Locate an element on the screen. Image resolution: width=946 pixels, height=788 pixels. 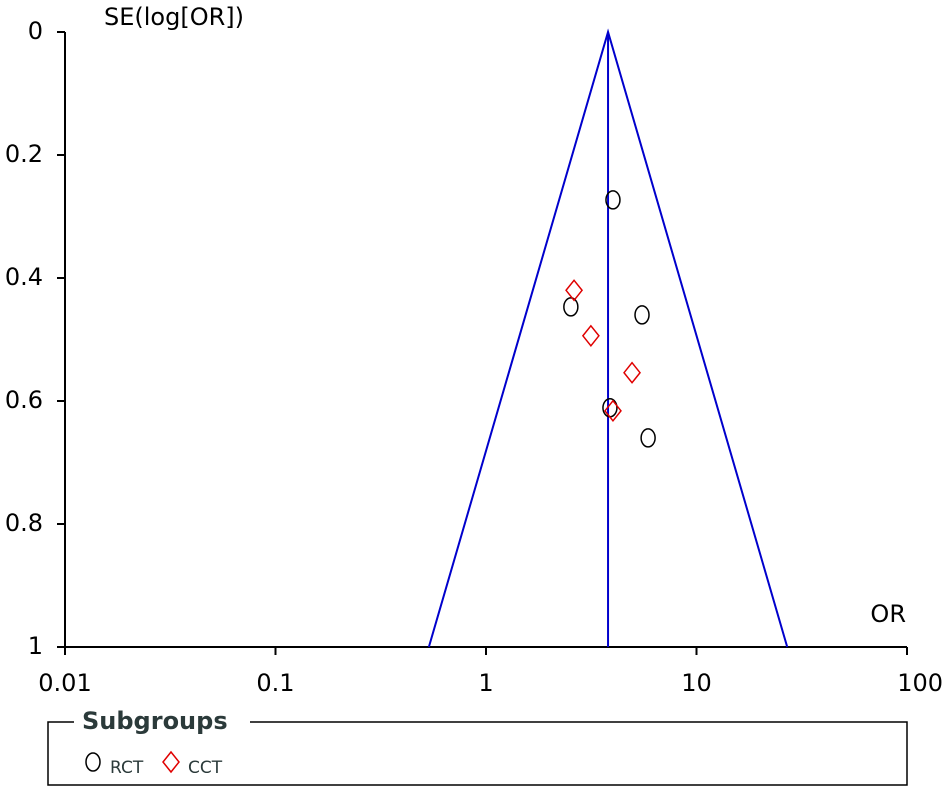
y-tick-label: 0.4 is located at coordinates (24, 277).